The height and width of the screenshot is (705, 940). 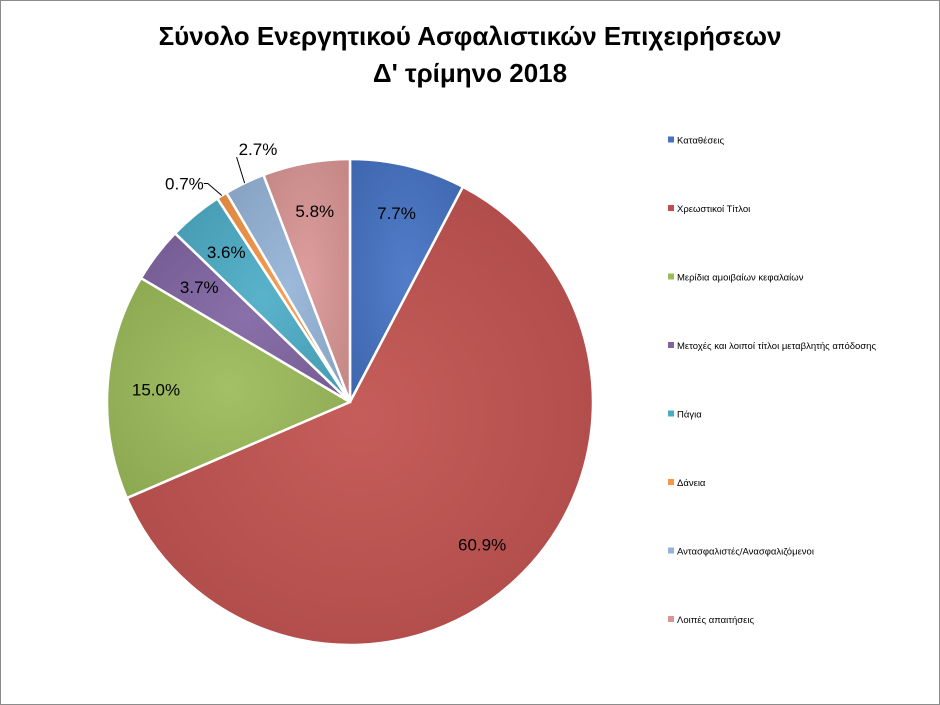 What do you see at coordinates (156, 390) in the screenshot?
I see `data-label-3: 15.0%` at bounding box center [156, 390].